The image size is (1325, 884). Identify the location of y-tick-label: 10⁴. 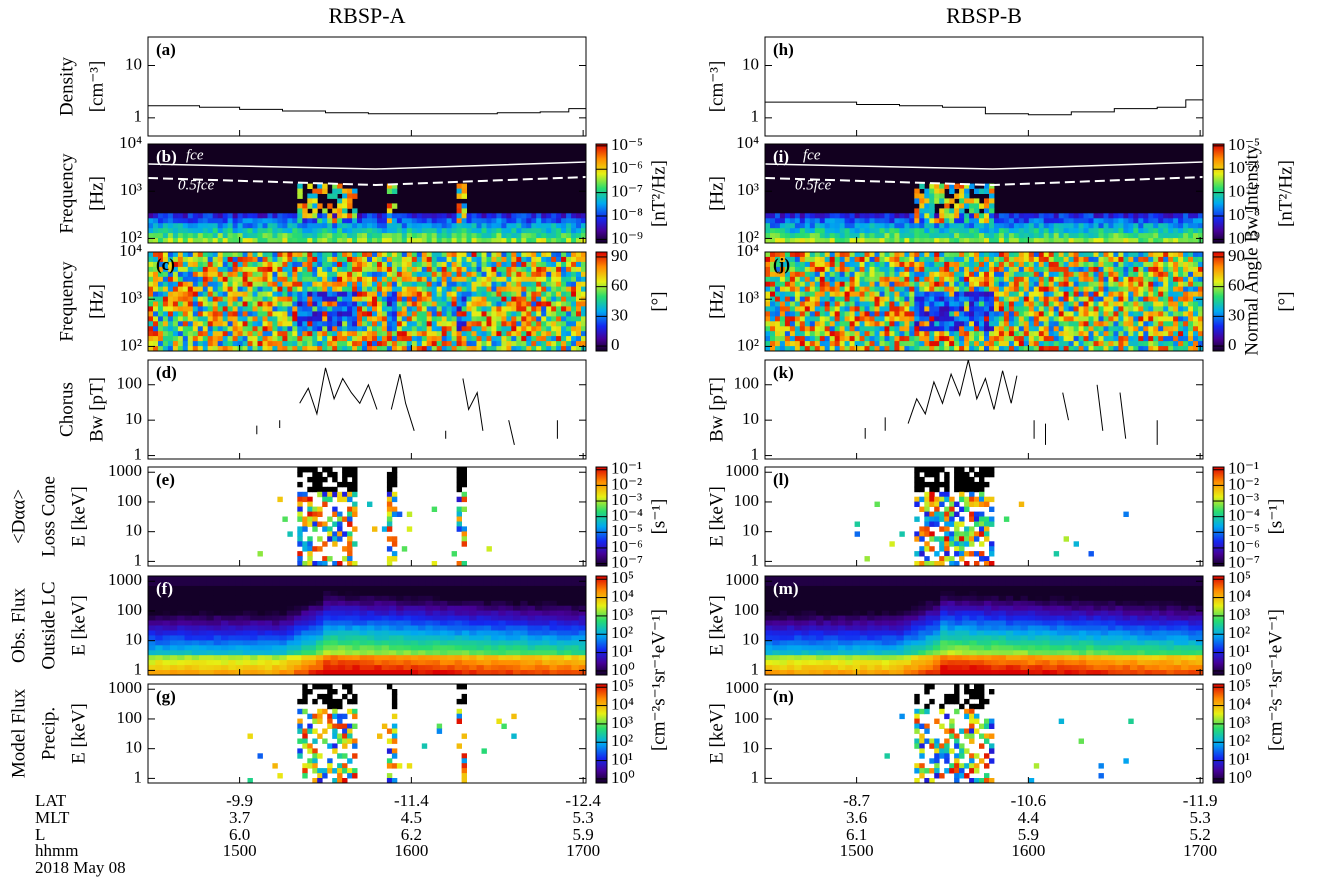
(130, 142).